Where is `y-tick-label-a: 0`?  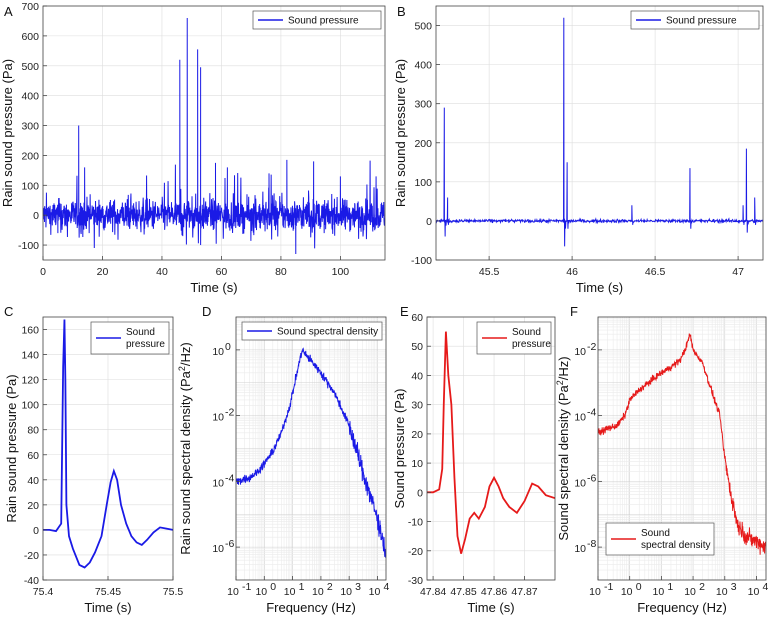
y-tick-label-a: 0 is located at coordinates (36, 216).